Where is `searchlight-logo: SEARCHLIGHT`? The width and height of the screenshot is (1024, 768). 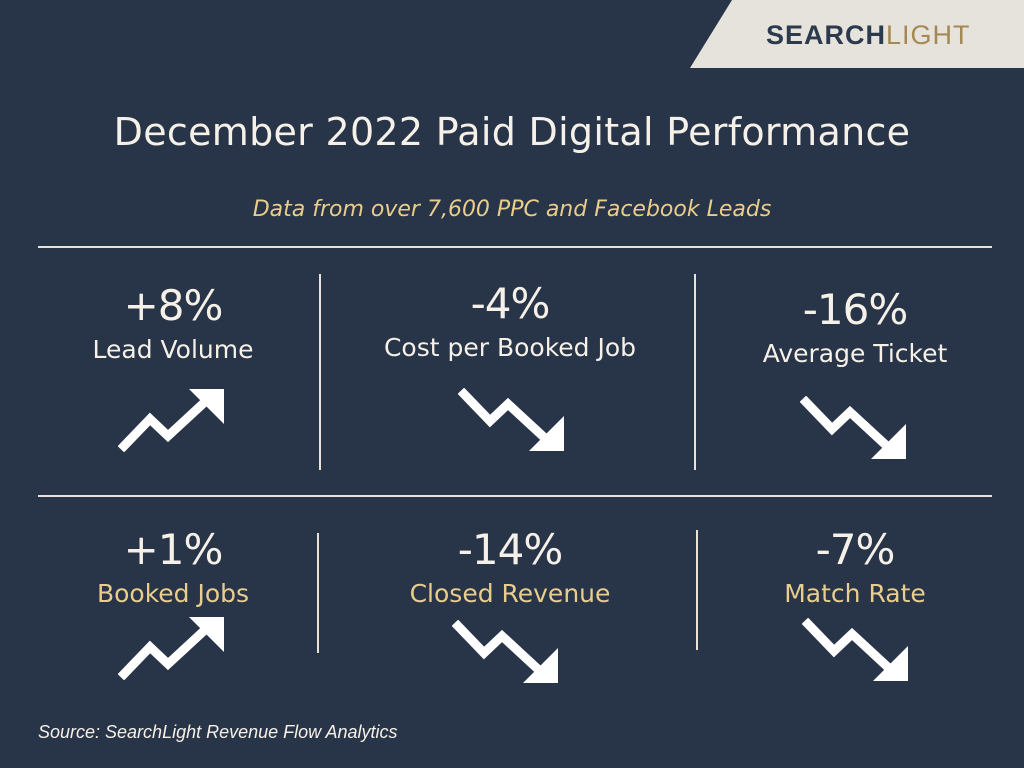
searchlight-logo: SEARCHLIGHT is located at coordinates (881, 35).